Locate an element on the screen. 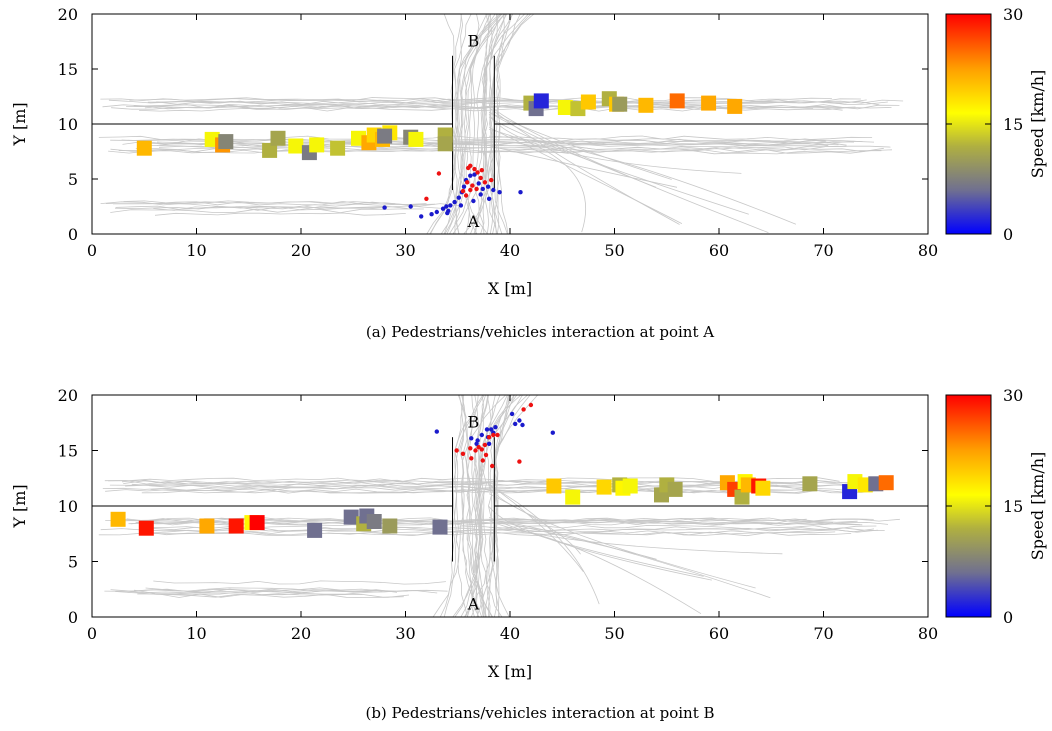 The image size is (1052, 731). x-tick-label: 40 is located at coordinates (510, 250).